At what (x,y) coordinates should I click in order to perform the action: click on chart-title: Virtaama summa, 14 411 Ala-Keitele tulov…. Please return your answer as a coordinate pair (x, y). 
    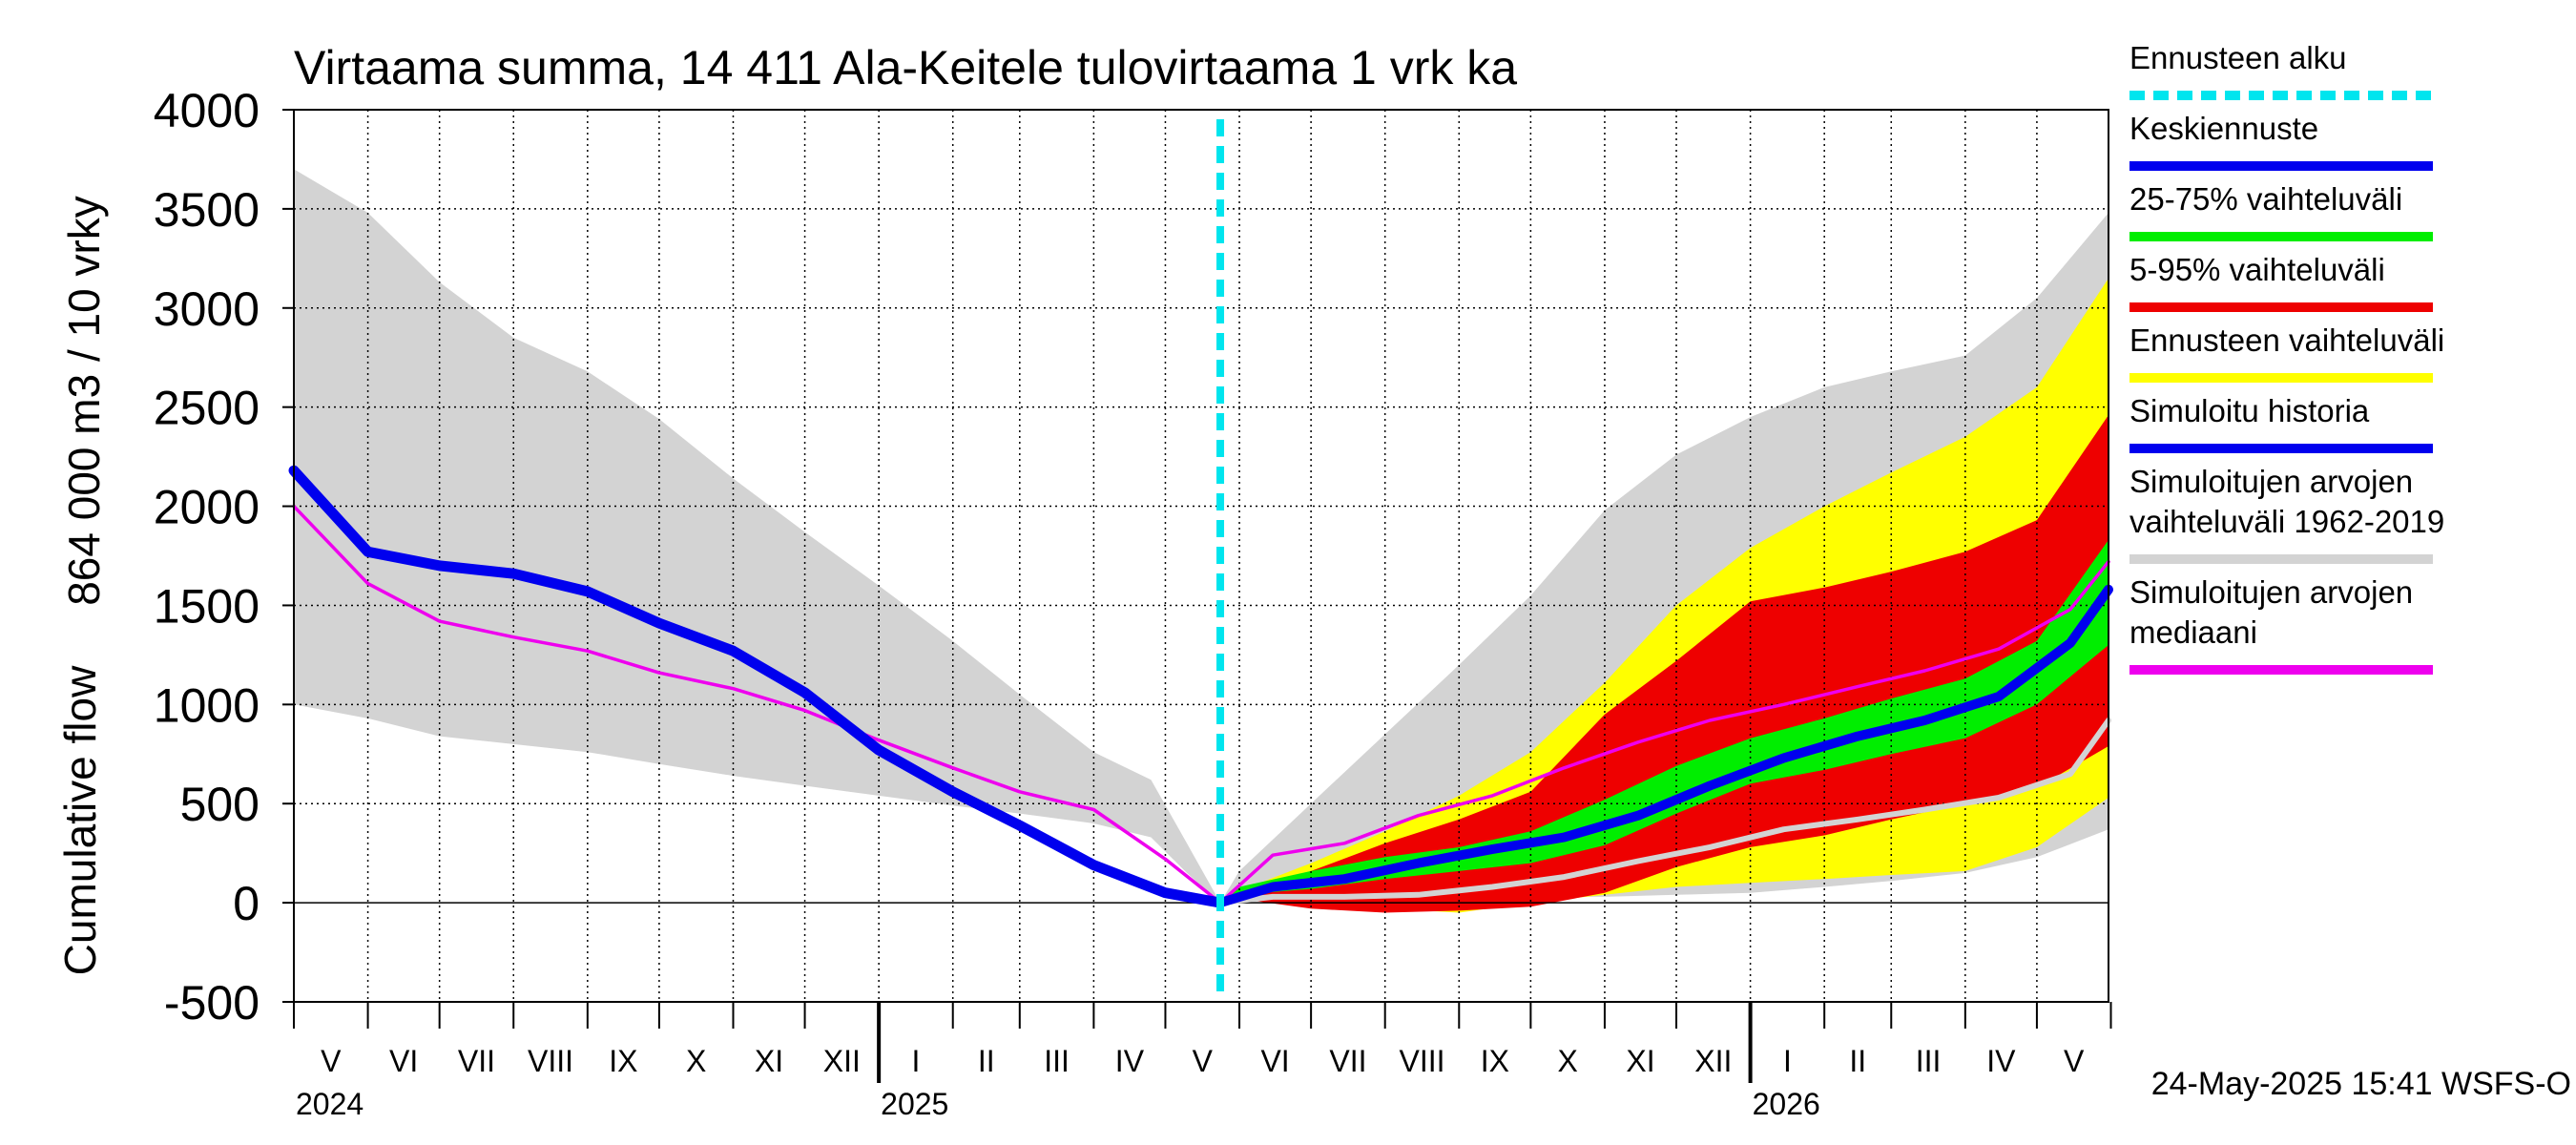
    Looking at the image, I should click on (905, 67).